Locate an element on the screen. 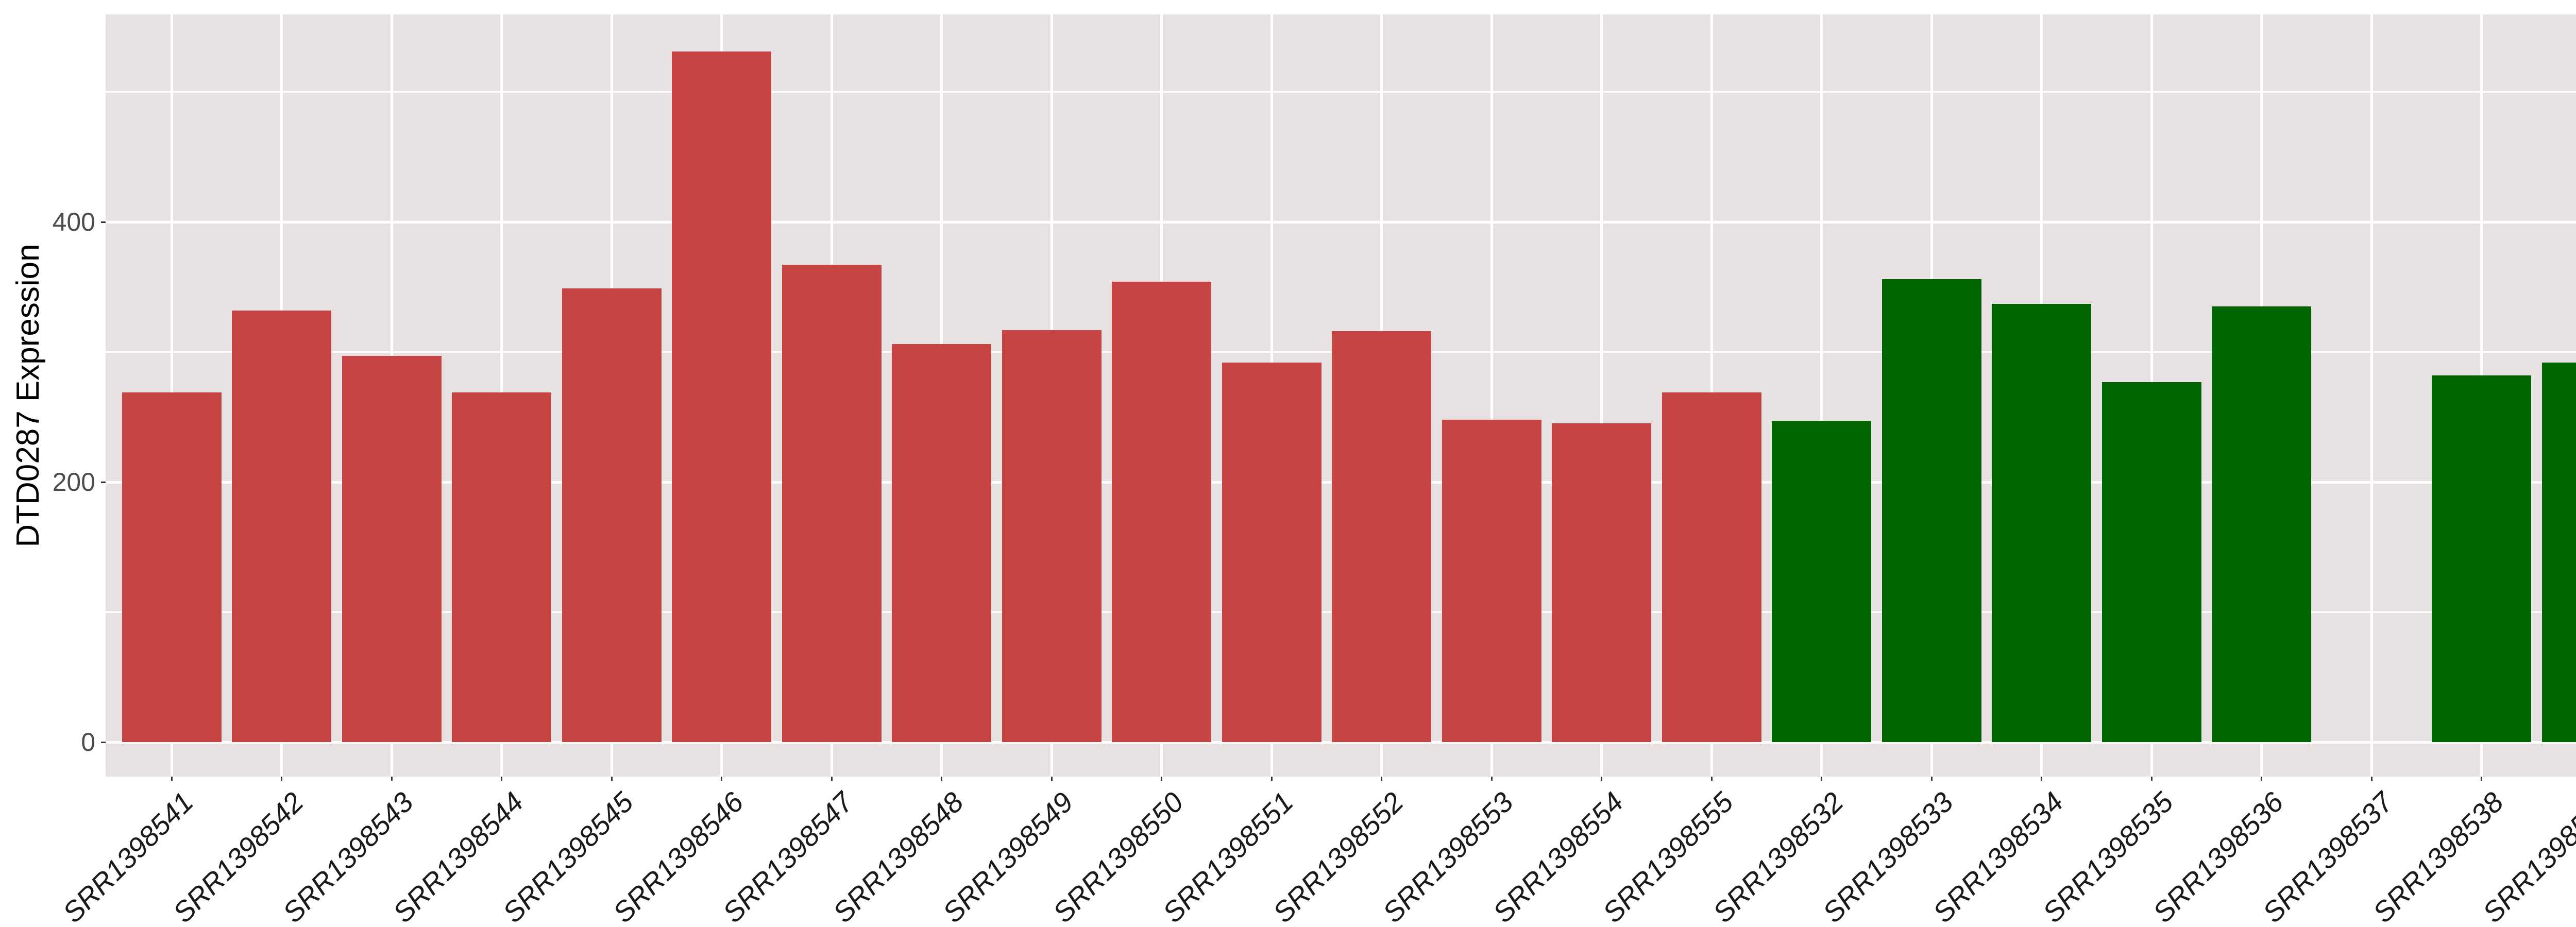 The image size is (2576, 927). bar-SRR1398549 is located at coordinates (1051, 536).